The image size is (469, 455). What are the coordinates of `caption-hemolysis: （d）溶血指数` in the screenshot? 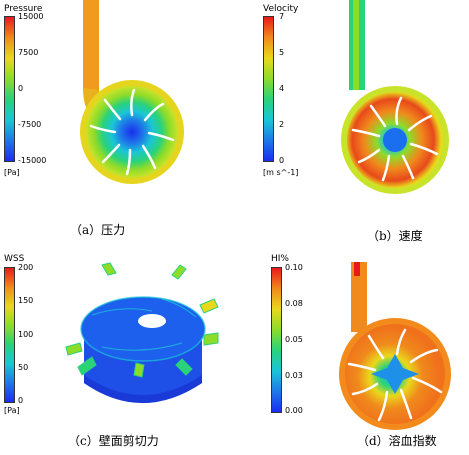 It's located at (397, 441).